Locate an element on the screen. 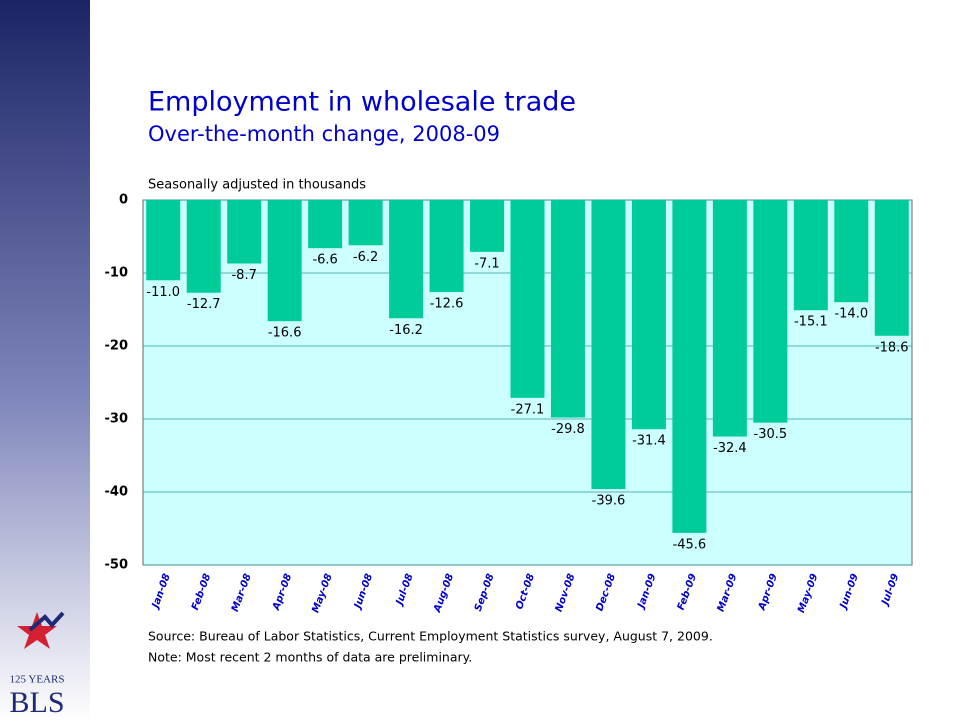 This screenshot has width=965, height=723. value-label: -45.6 is located at coordinates (690, 544).